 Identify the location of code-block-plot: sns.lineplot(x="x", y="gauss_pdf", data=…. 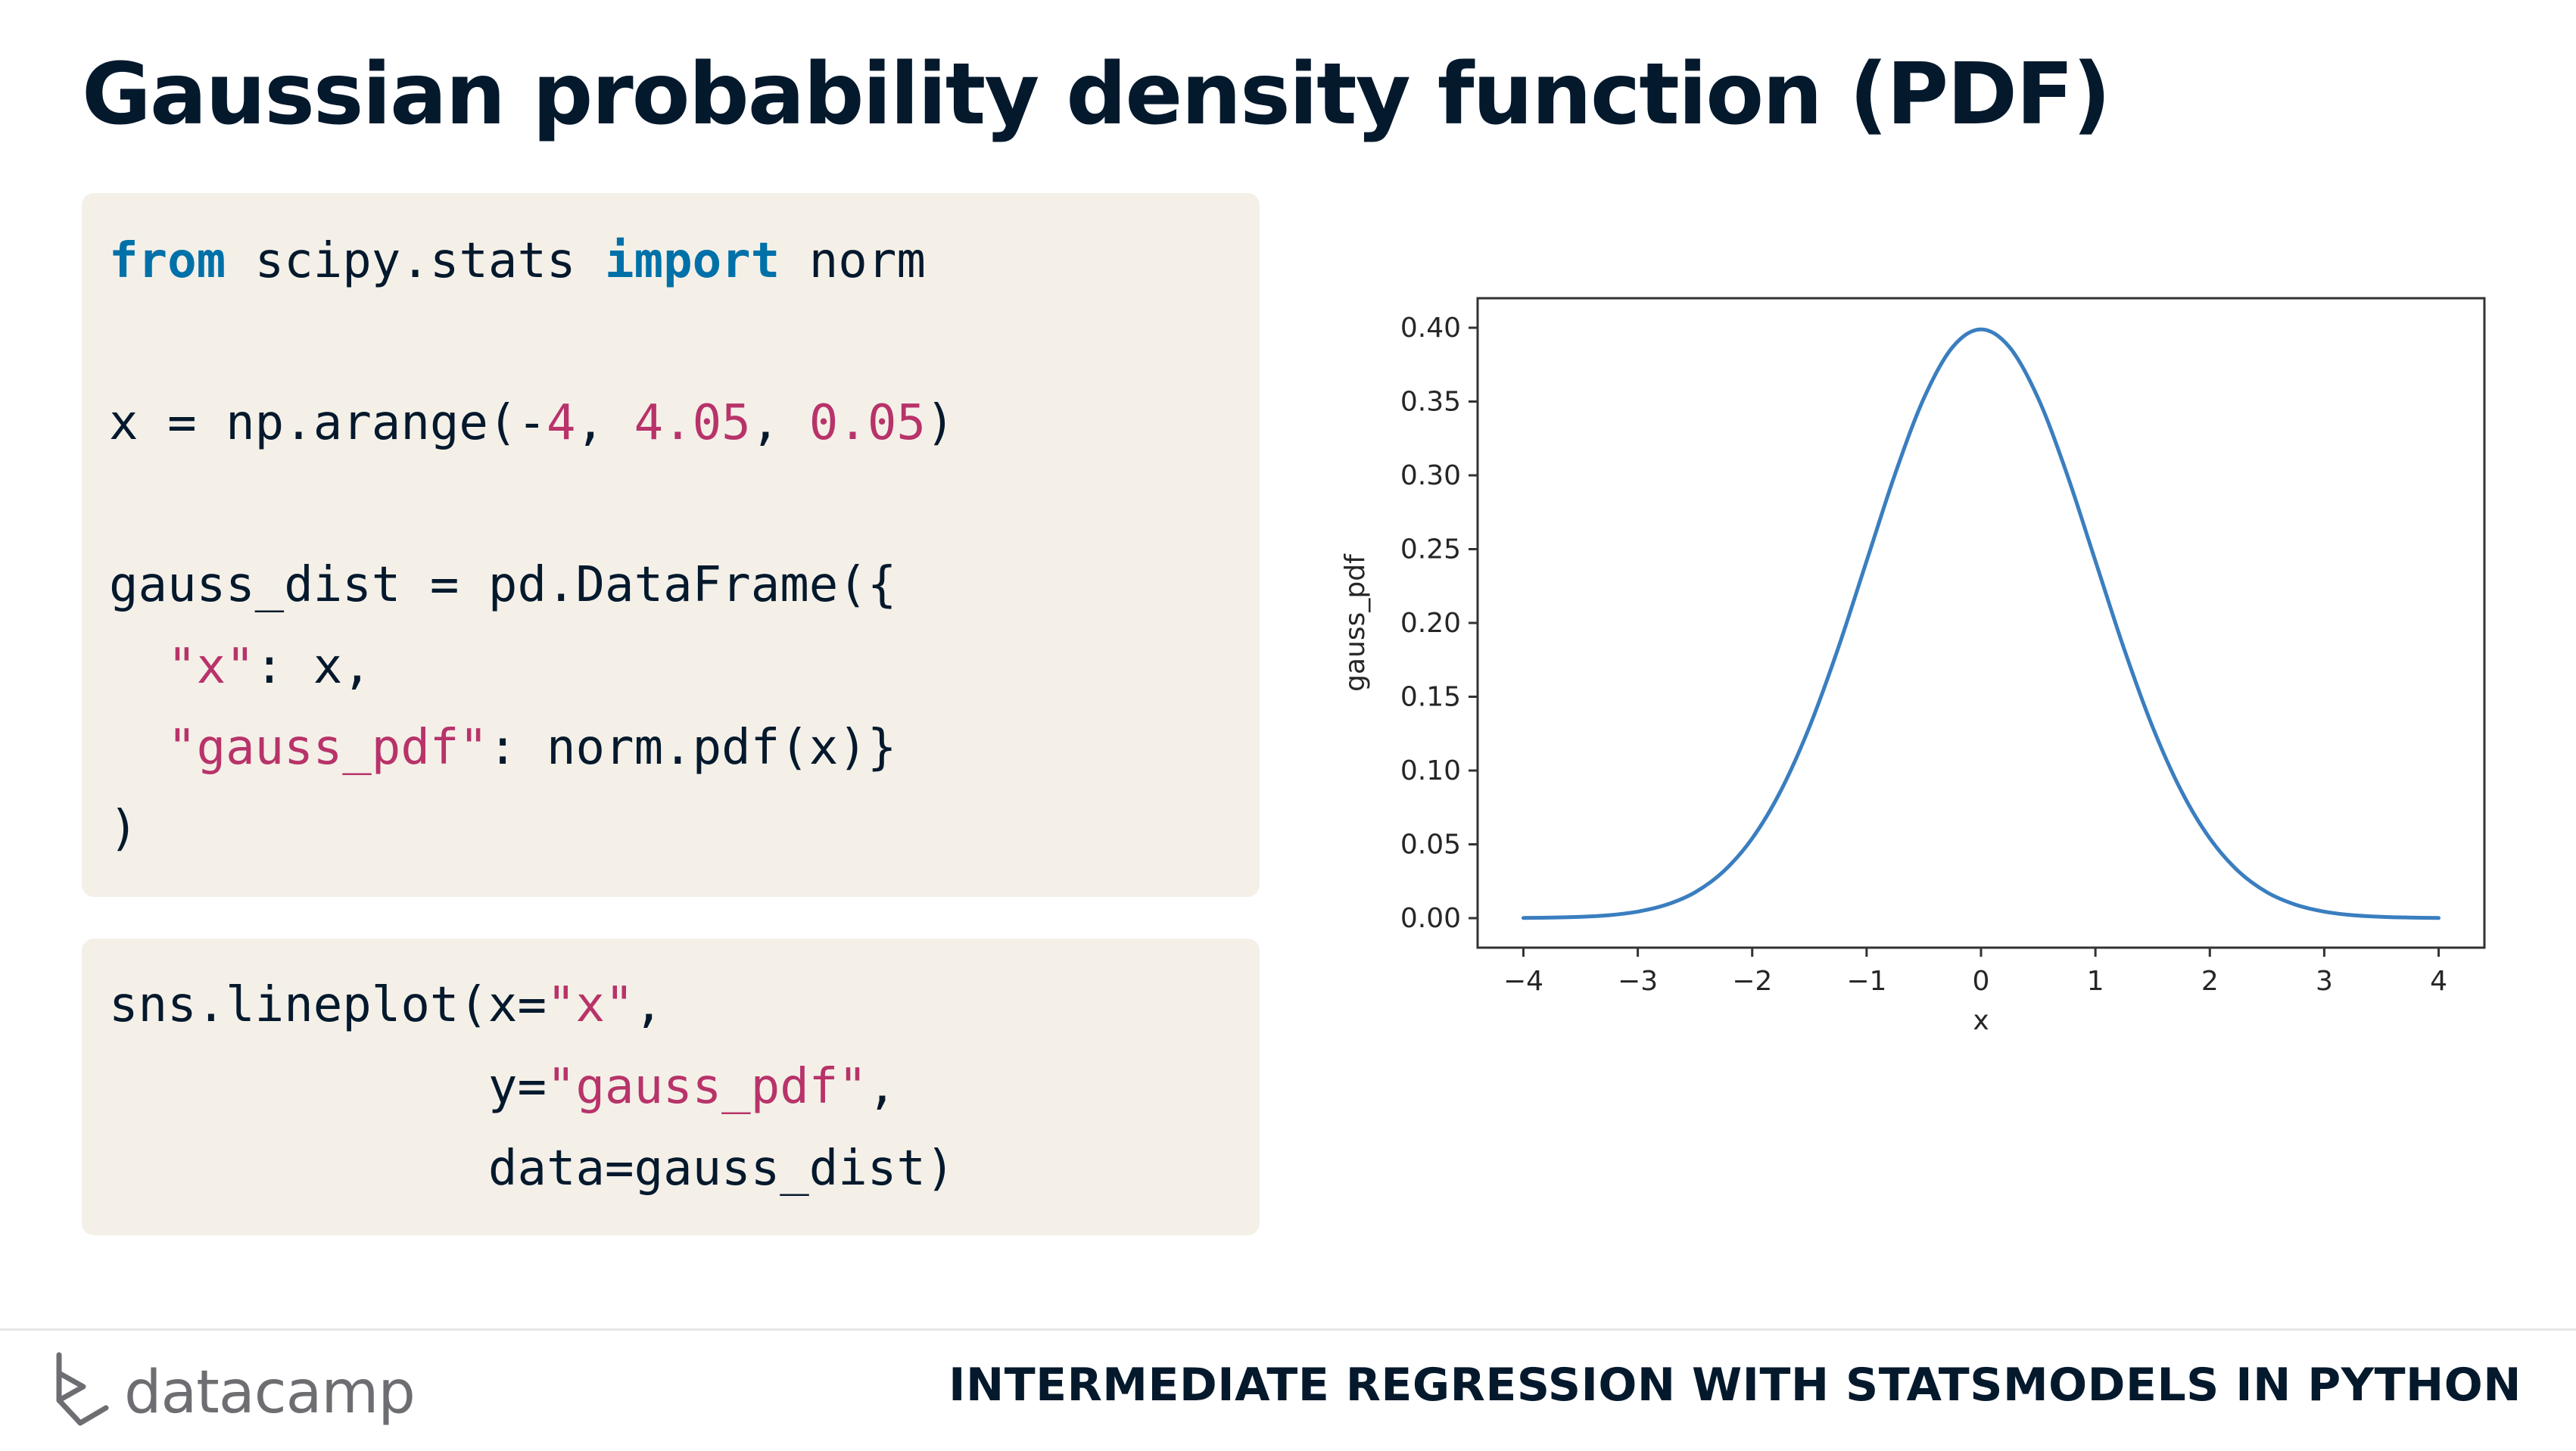
(671, 1087).